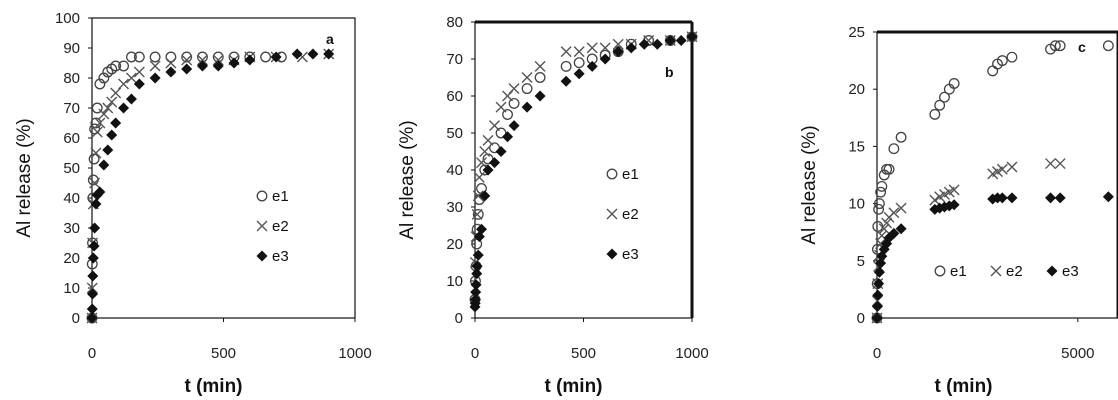  I want to click on legend-marker-e1, so click(612, 174).